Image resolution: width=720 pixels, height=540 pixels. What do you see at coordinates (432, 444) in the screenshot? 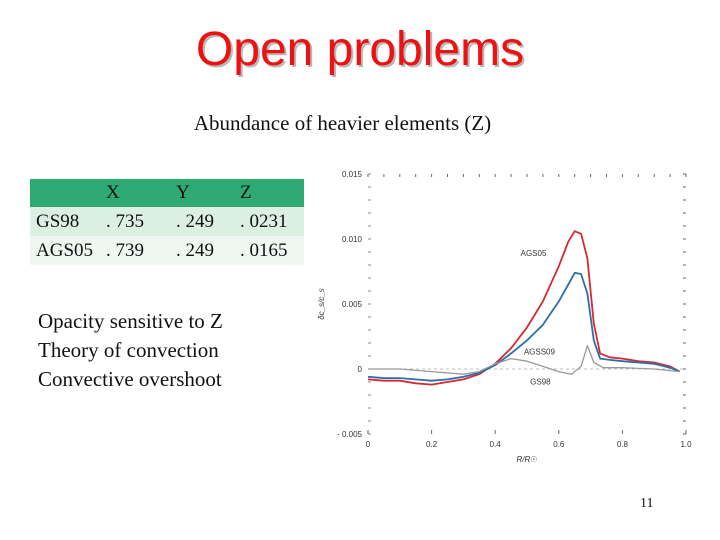
I see `x-tick-label: 0.2` at bounding box center [432, 444].